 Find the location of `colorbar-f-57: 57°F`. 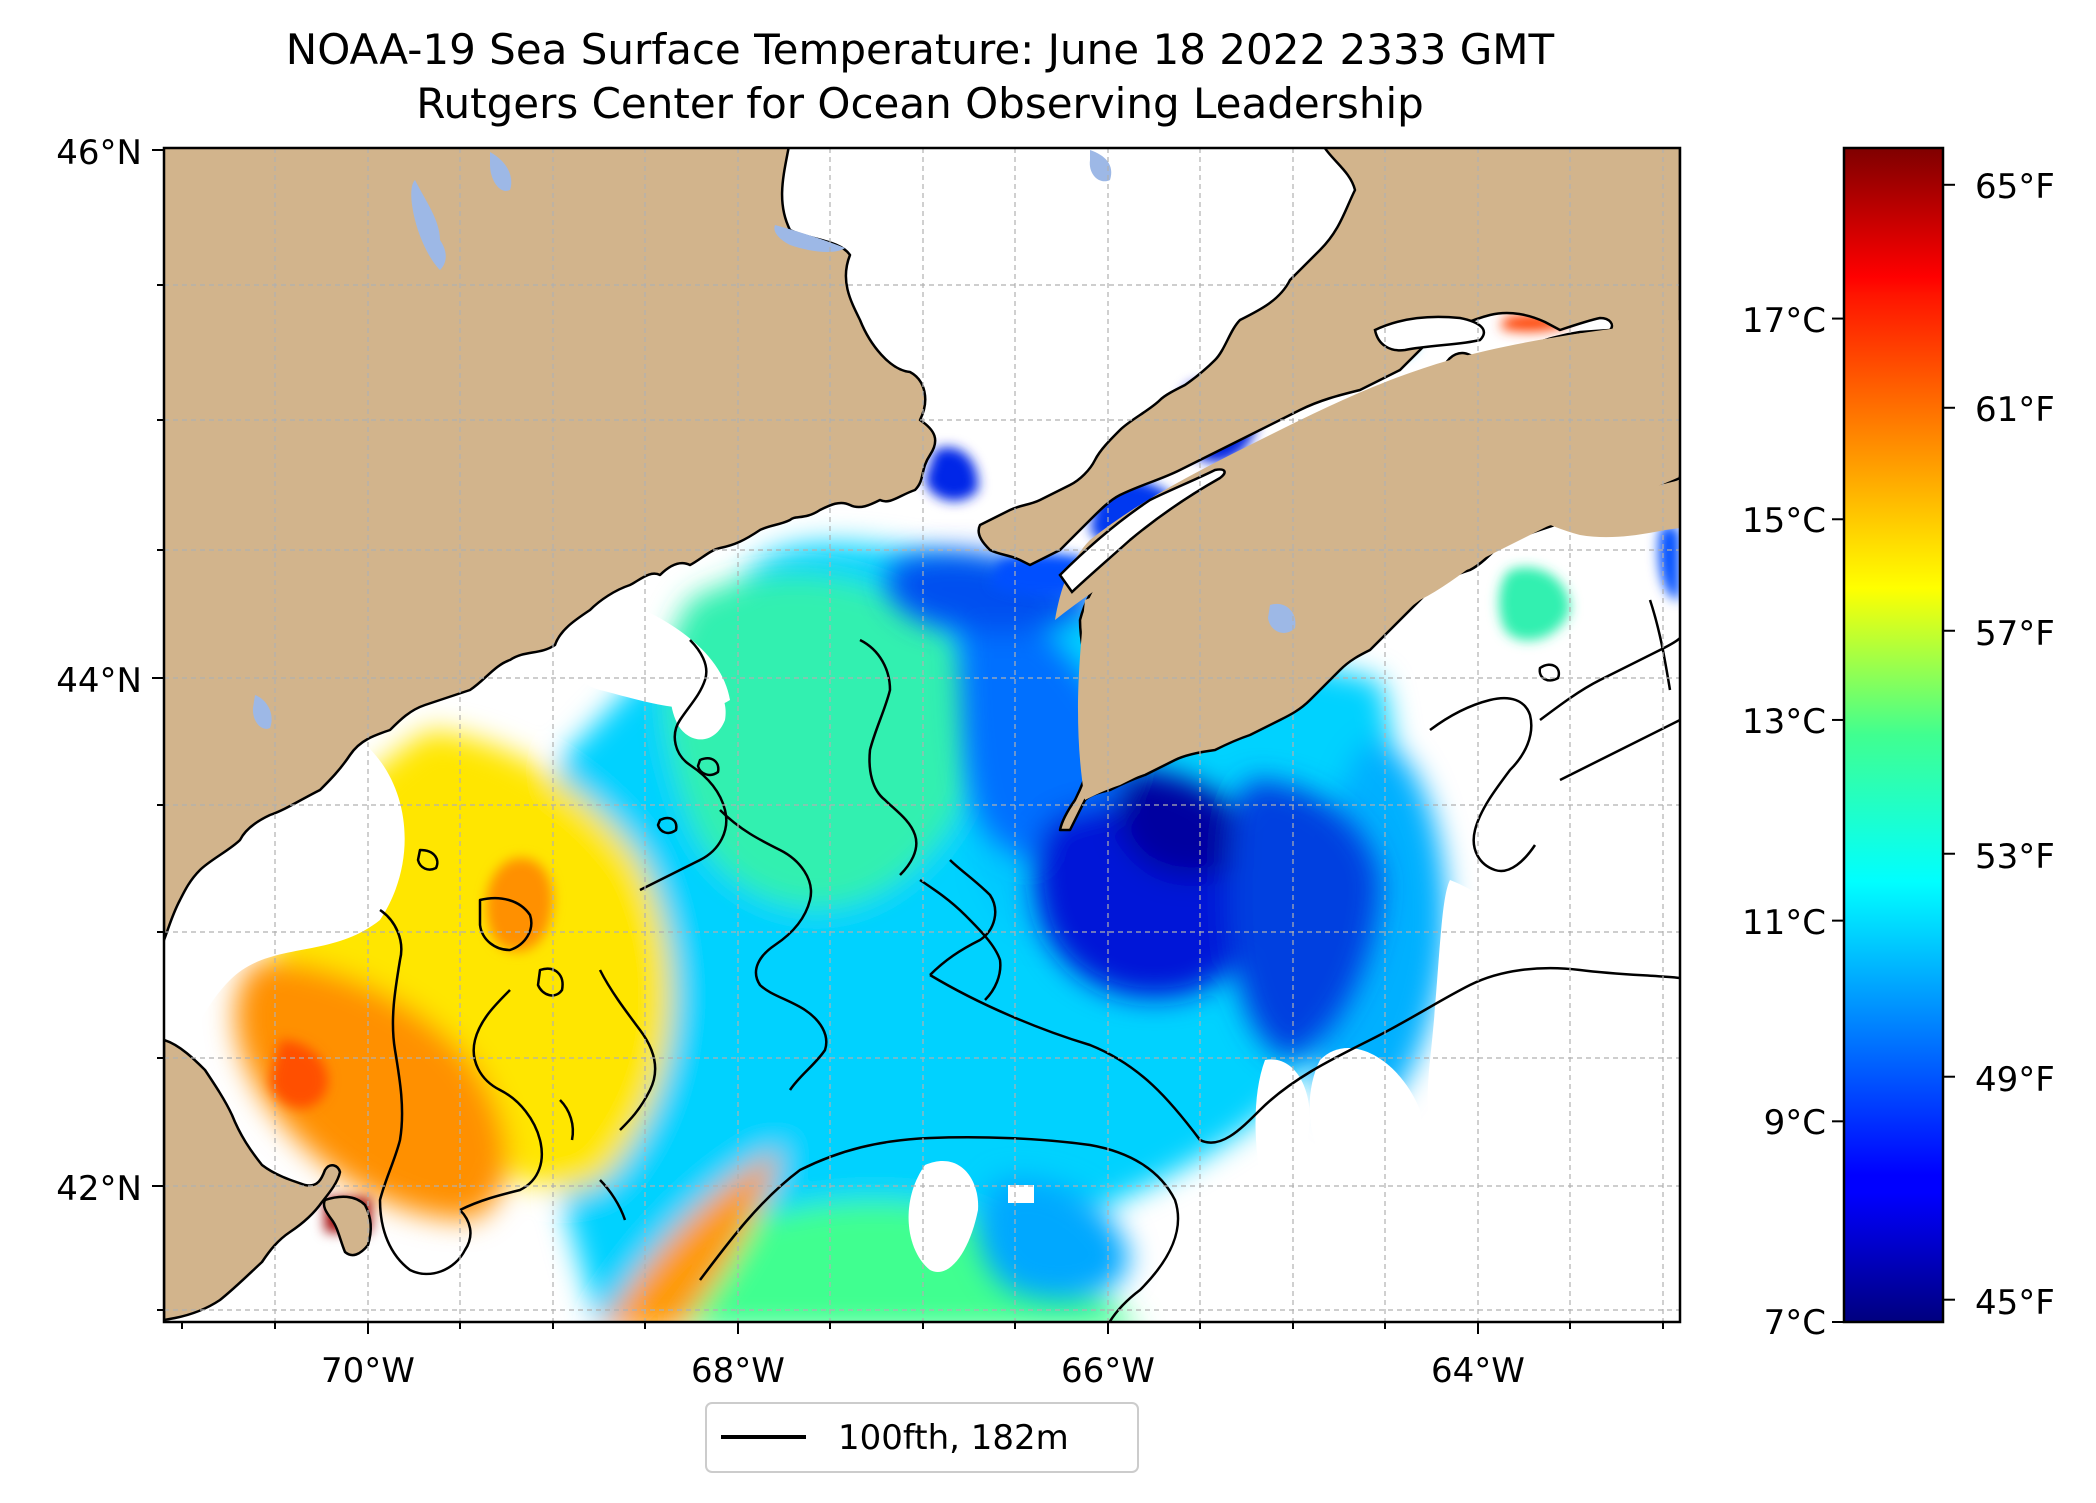

colorbar-f-57: 57°F is located at coordinates (2015, 634).